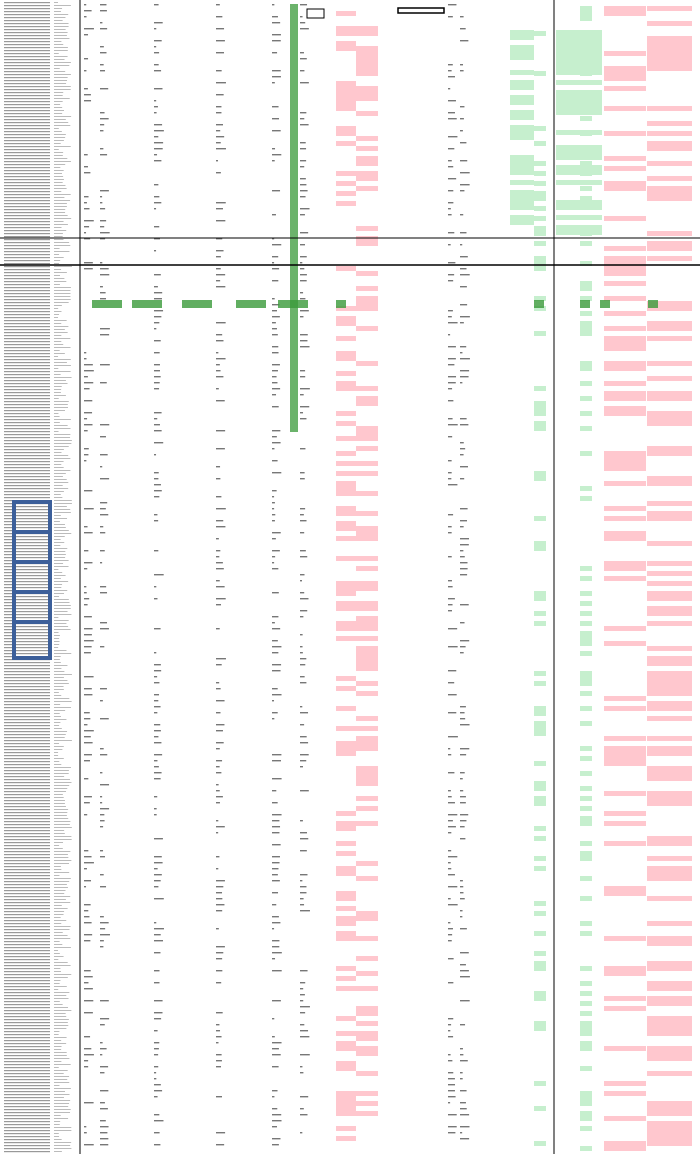 Image resolution: width=700 pixels, height=1154 pixels. Describe the element at coordinates (315, 13) in the screenshot. I see `icon-button` at that location.